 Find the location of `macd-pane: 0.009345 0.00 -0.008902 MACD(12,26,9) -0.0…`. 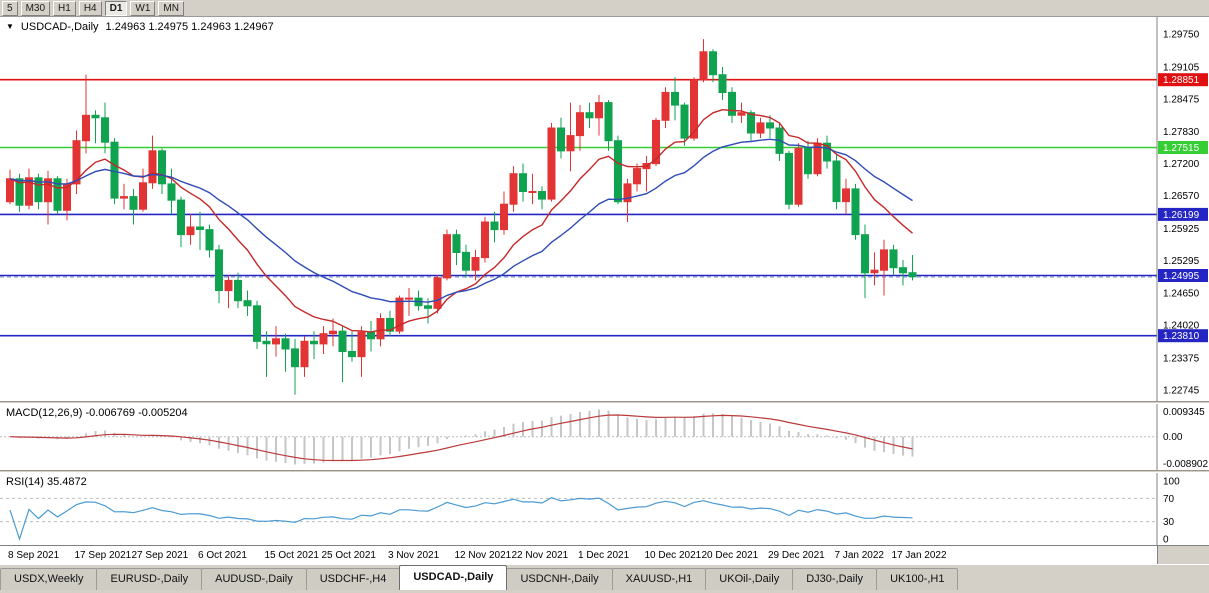

macd-pane: 0.009345 0.00 -0.008902 MACD(12,26,9) -0.0… is located at coordinates (604, 437).